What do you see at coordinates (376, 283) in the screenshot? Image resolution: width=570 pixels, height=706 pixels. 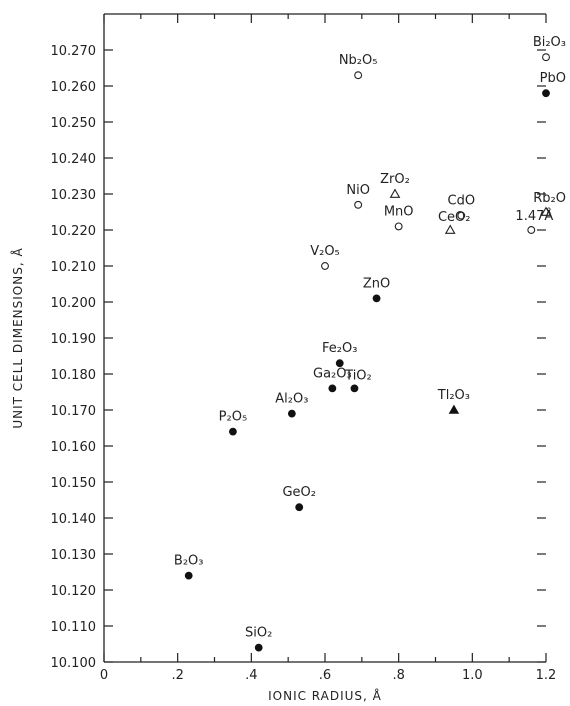 I see `point-label: ZnO` at bounding box center [376, 283].